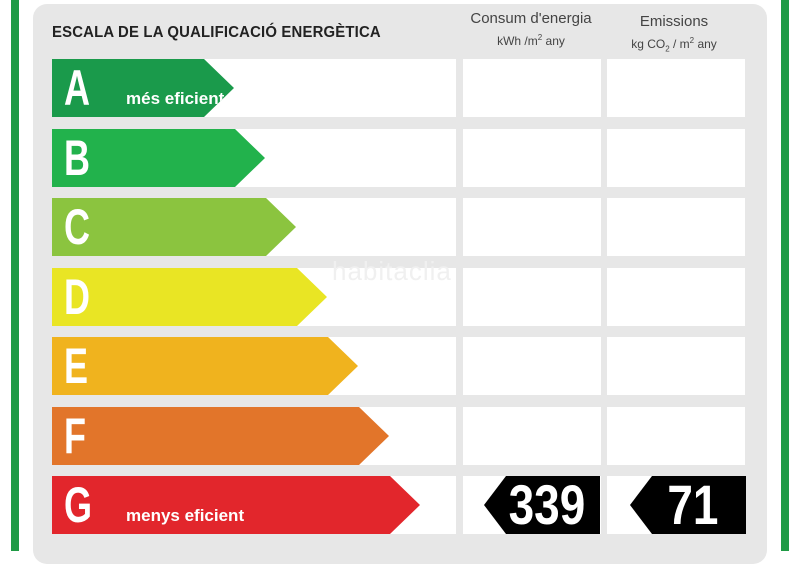 The height and width of the screenshot is (564, 800). What do you see at coordinates (674, 21) in the screenshot?
I see `emissions-title: Emissions` at bounding box center [674, 21].